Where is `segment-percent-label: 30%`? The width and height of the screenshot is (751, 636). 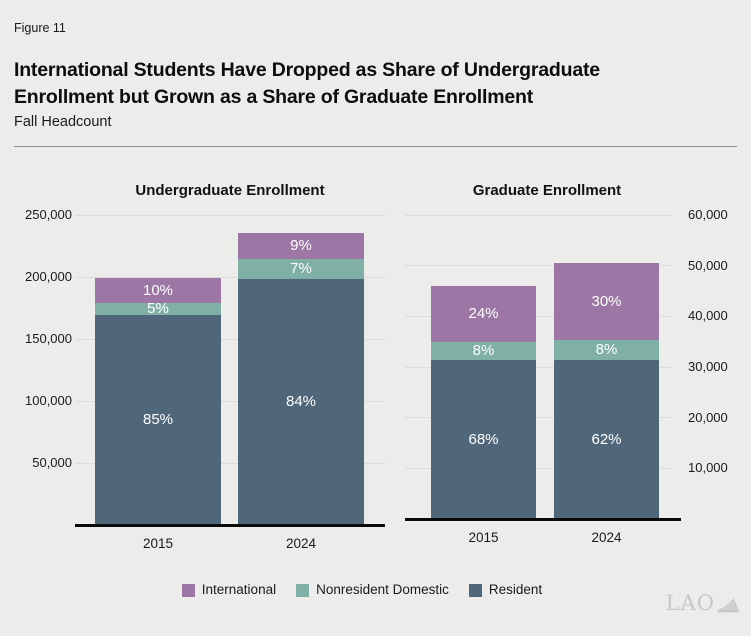 segment-percent-label: 30% is located at coordinates (606, 301).